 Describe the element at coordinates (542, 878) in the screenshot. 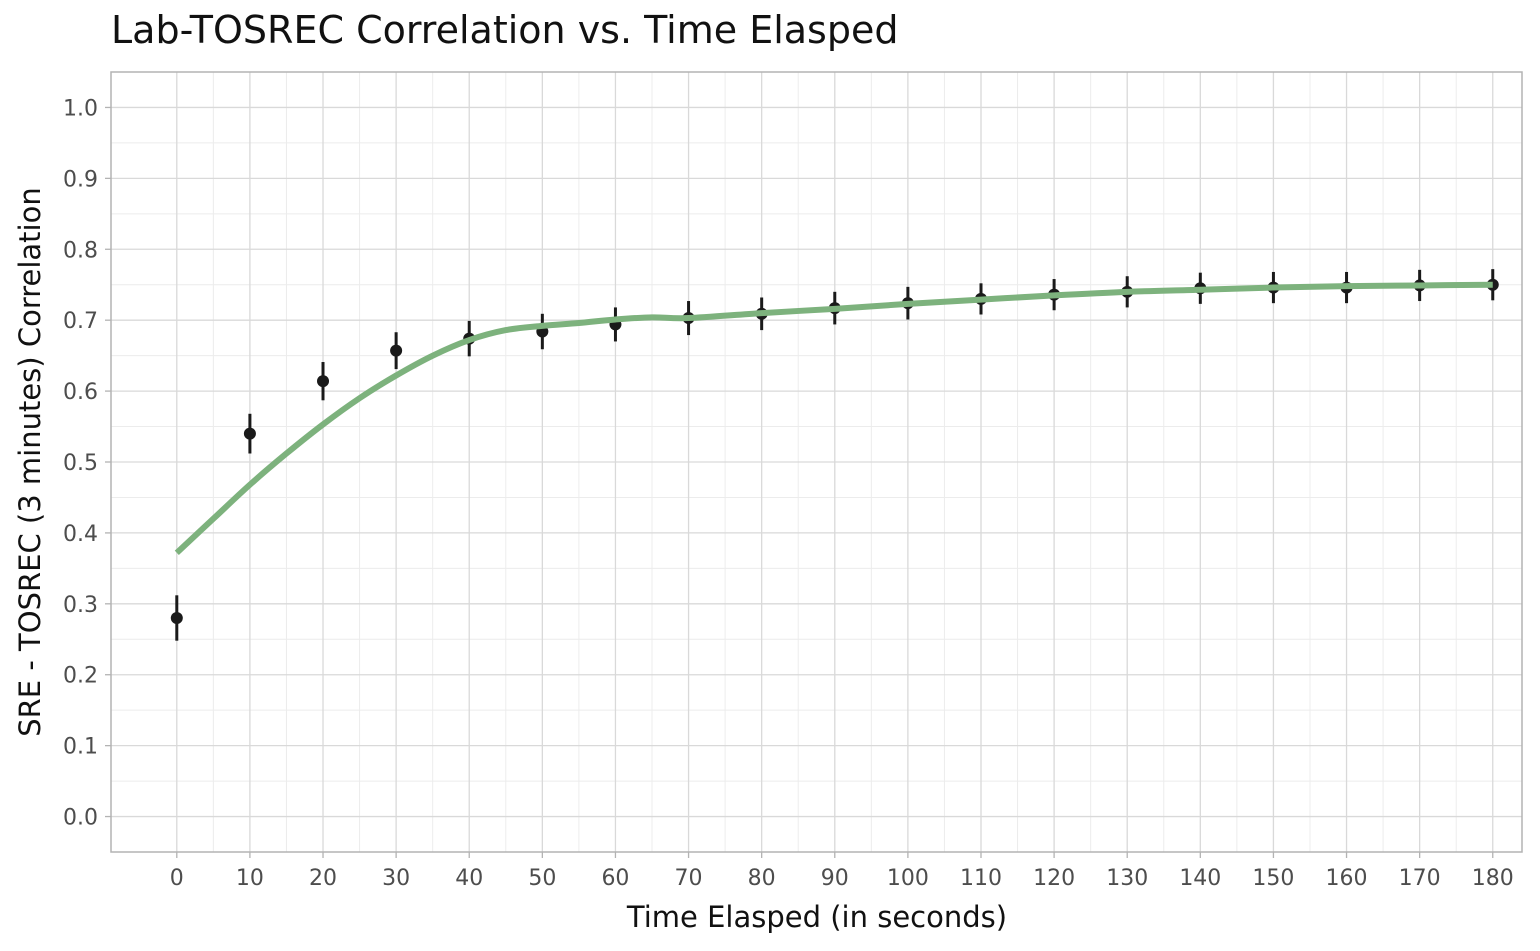

I see `x-tick-label: 50` at that location.